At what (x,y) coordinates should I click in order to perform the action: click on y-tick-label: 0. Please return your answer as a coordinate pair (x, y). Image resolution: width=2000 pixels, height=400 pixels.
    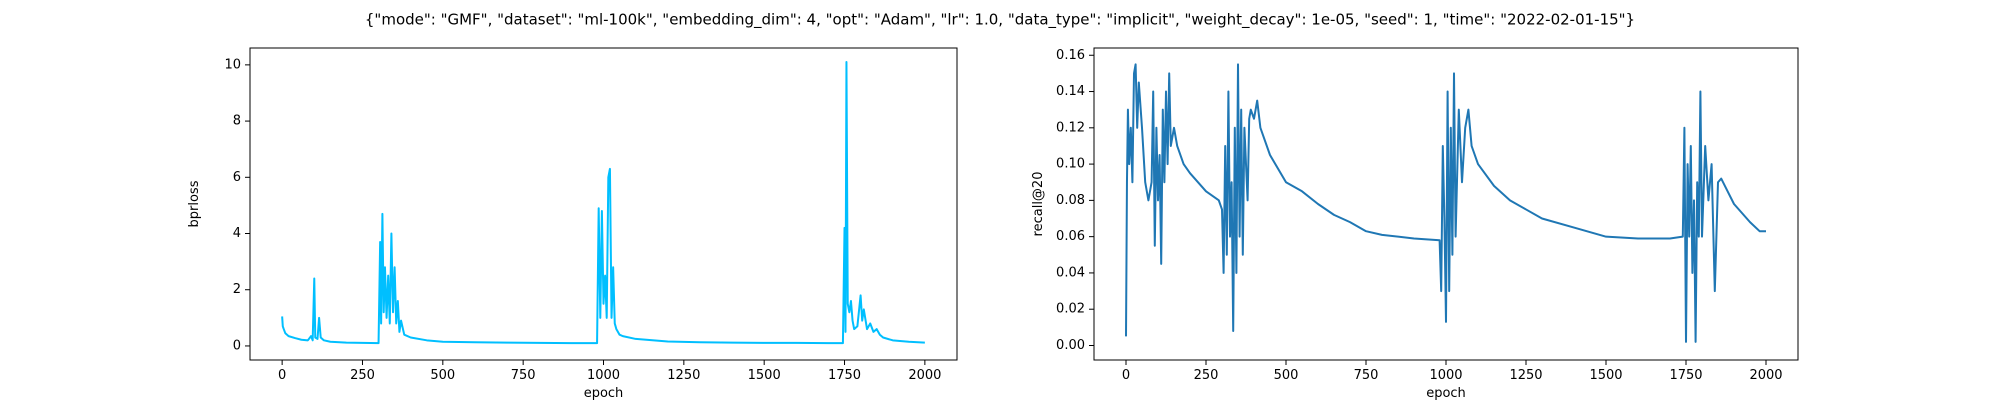
    Looking at the image, I should click on (237, 345).